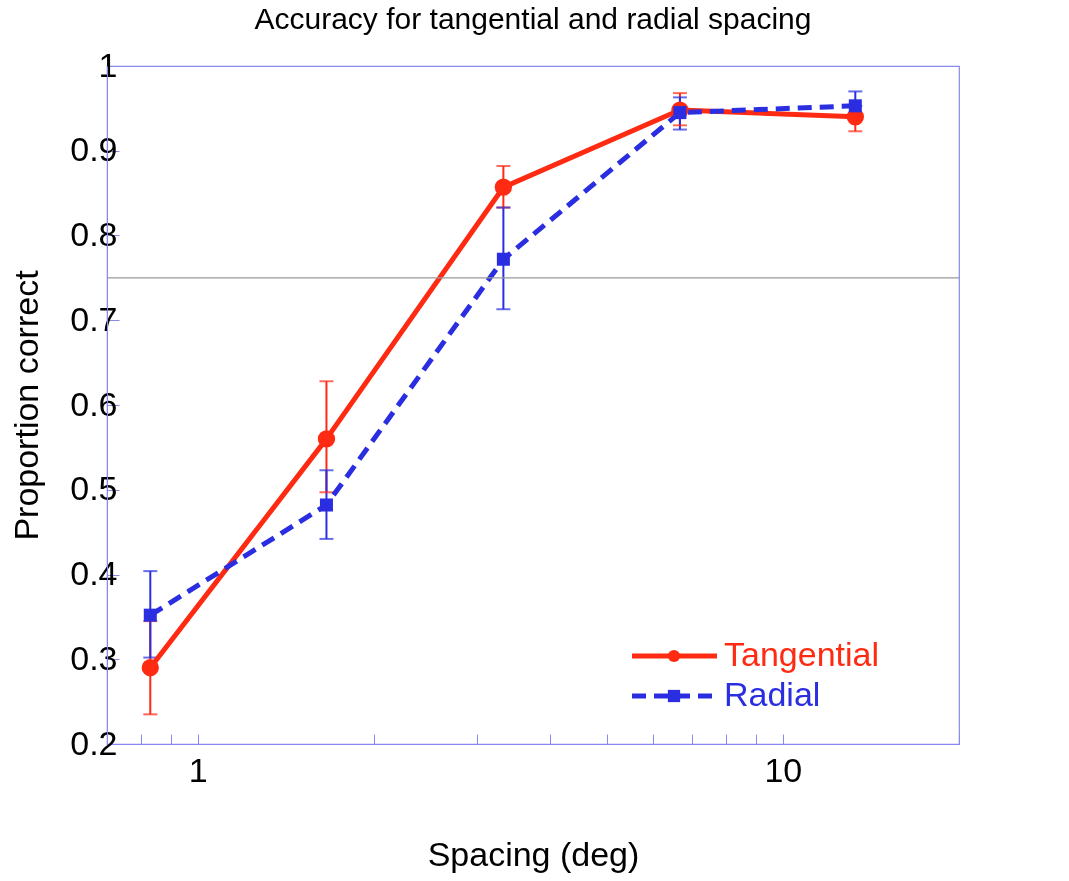  Describe the element at coordinates (533, 18) in the screenshot. I see `chart-title: Accuracy for tangential and radial spacing` at that location.